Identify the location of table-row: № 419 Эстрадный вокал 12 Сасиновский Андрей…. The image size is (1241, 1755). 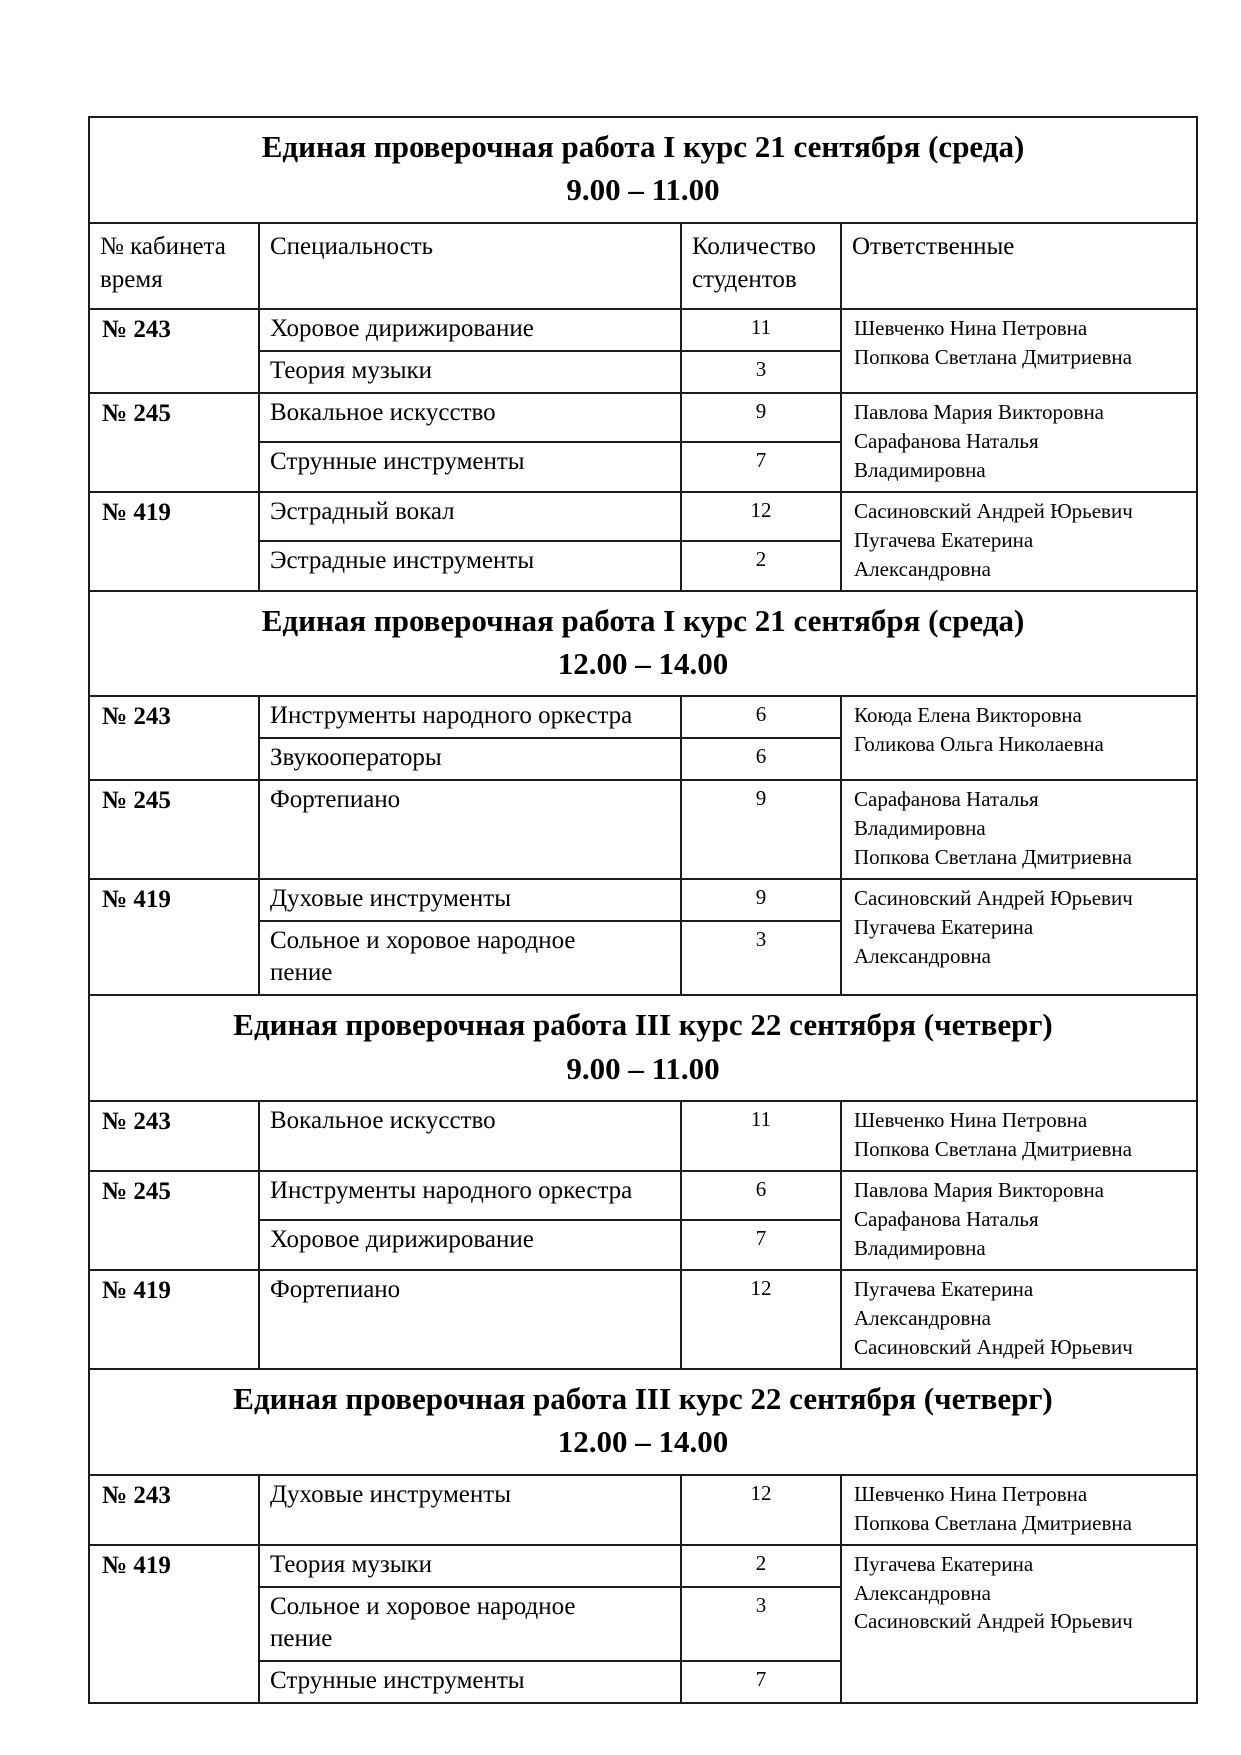
(643, 541).